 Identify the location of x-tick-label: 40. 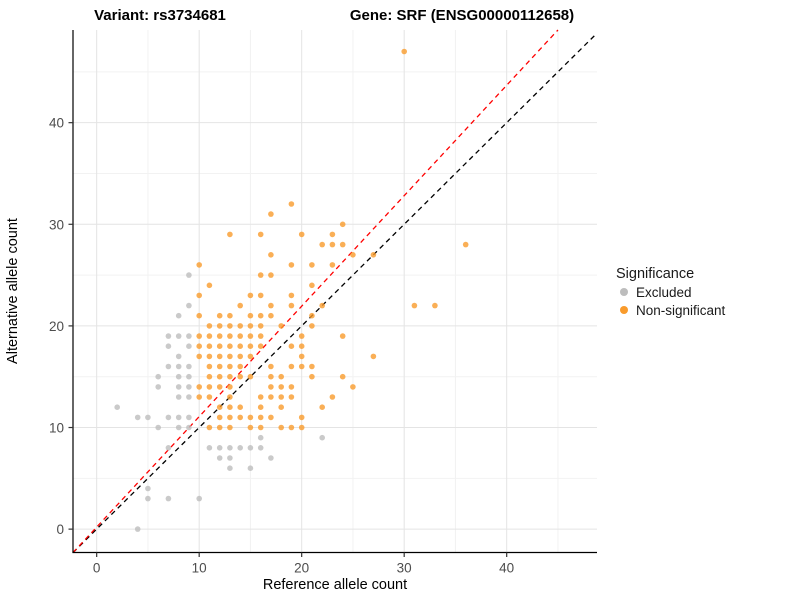
(506, 568).